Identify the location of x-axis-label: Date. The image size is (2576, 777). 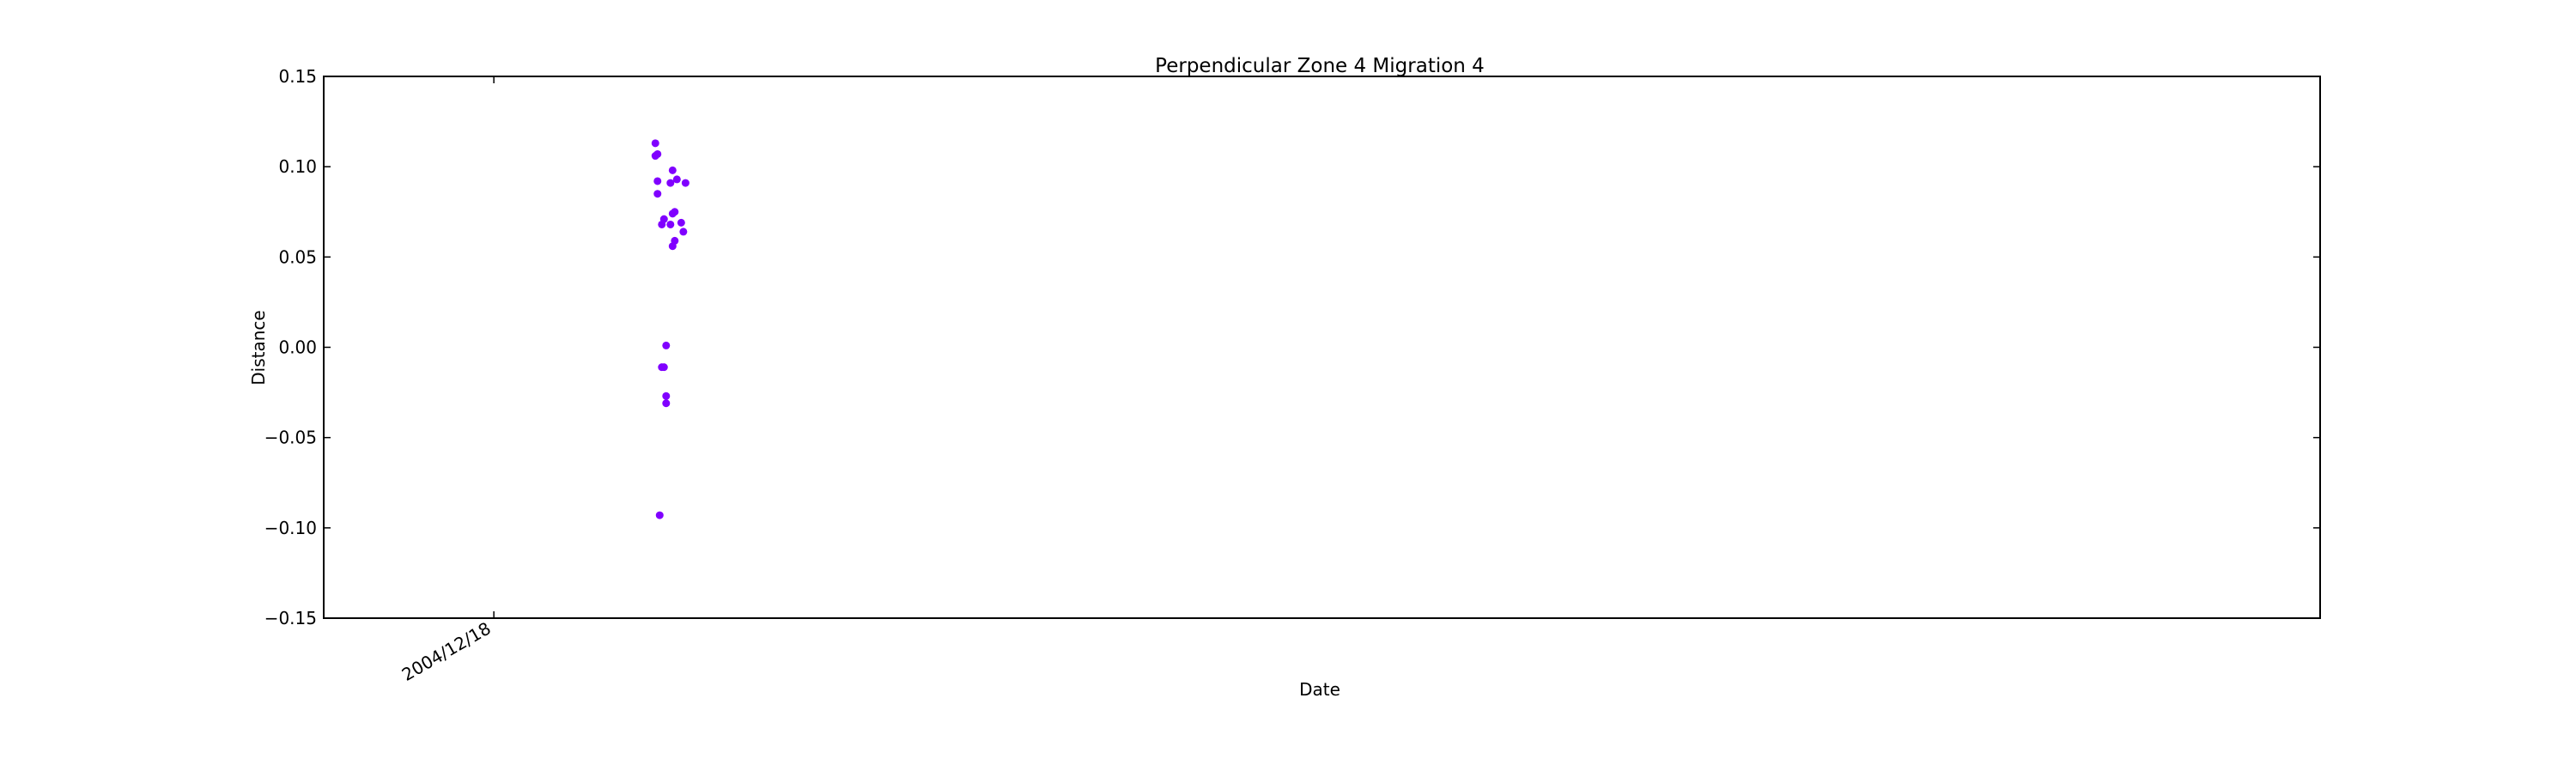
(1319, 689).